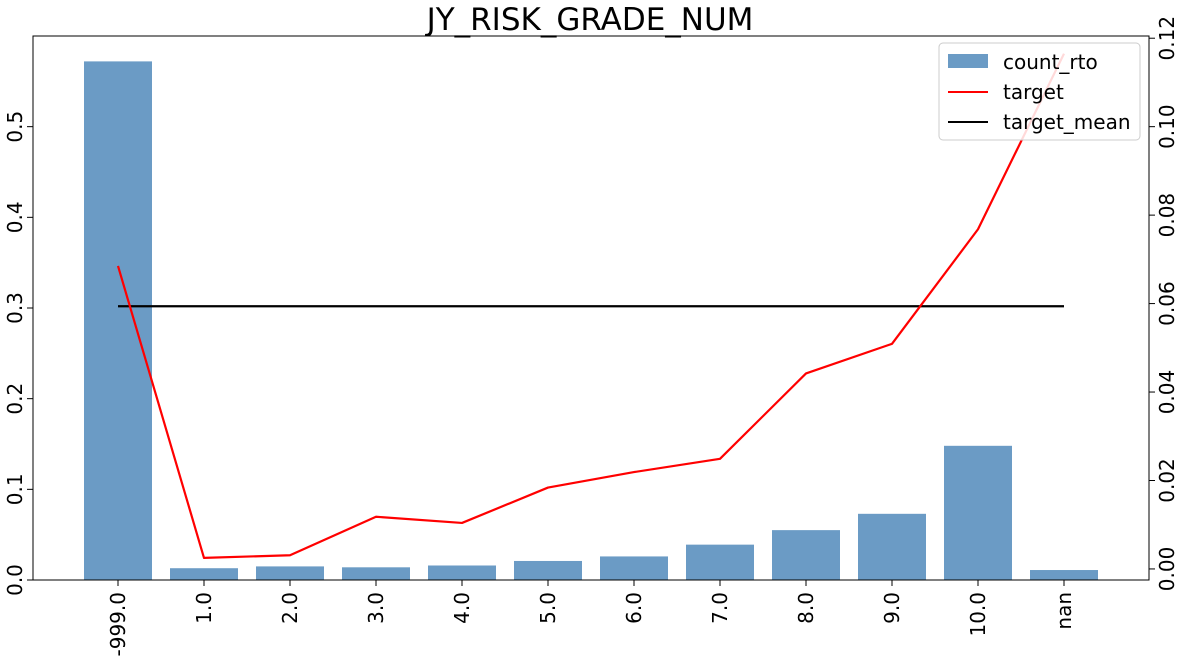 The image size is (1182, 658). I want to click on legend-label-target-mean: target_mean, so click(1067, 122).